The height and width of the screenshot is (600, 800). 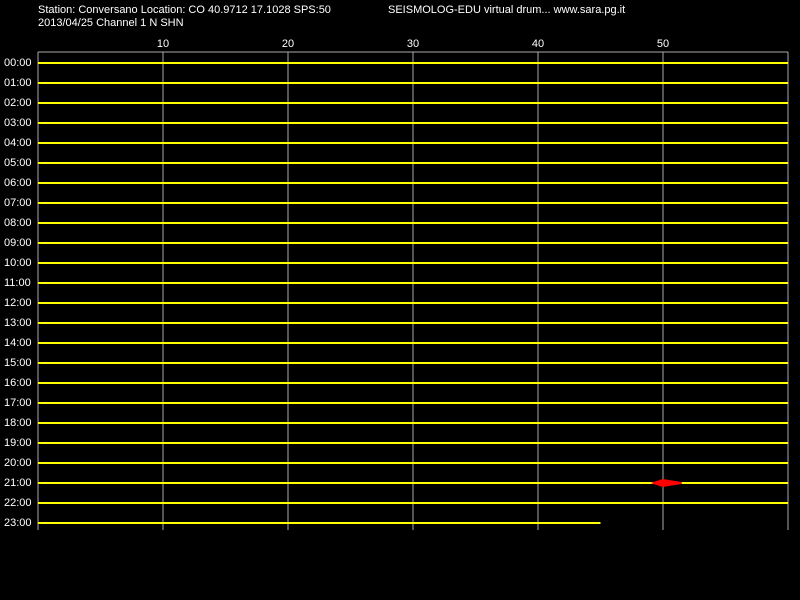 What do you see at coordinates (18, 523) in the screenshot?
I see `row-label: 23:00` at bounding box center [18, 523].